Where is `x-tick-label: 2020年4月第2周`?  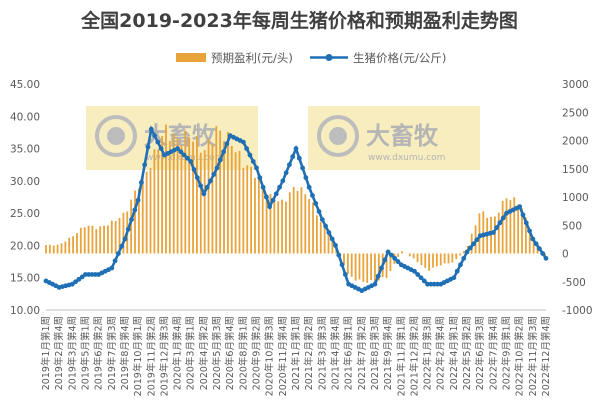 x-tick-label: 2020年4月第2周 is located at coordinates (204, 353).